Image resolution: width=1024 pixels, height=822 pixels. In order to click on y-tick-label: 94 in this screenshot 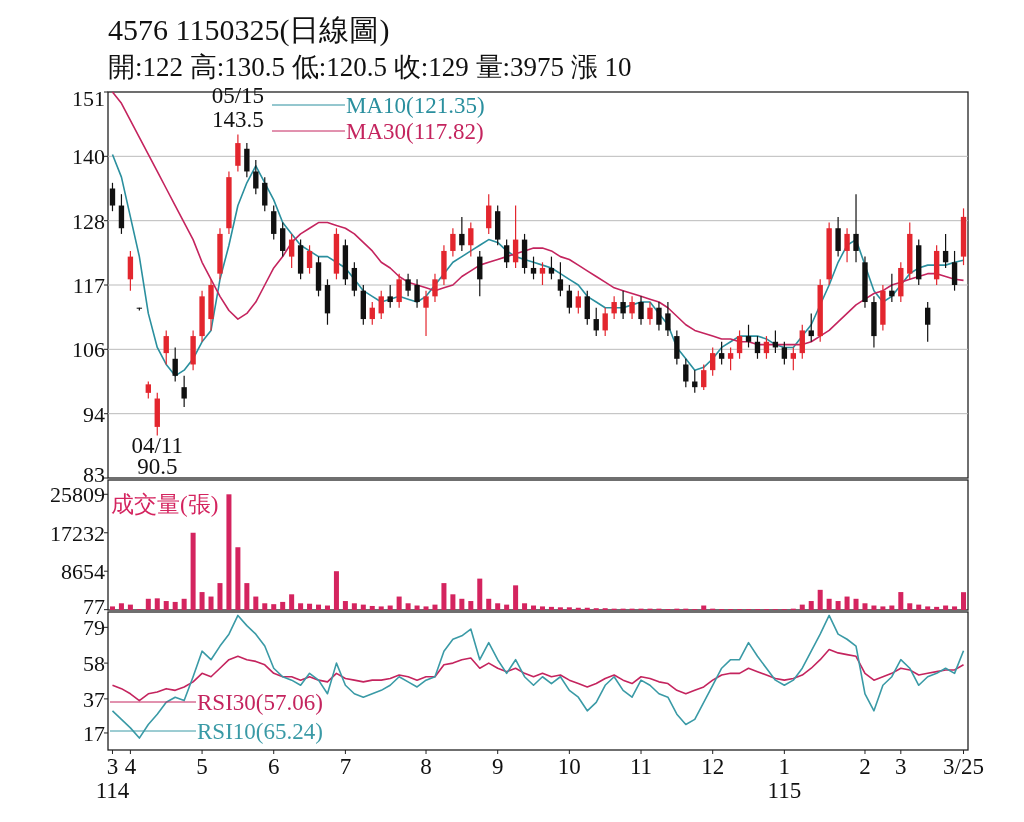, I will do `click(94, 414)`.